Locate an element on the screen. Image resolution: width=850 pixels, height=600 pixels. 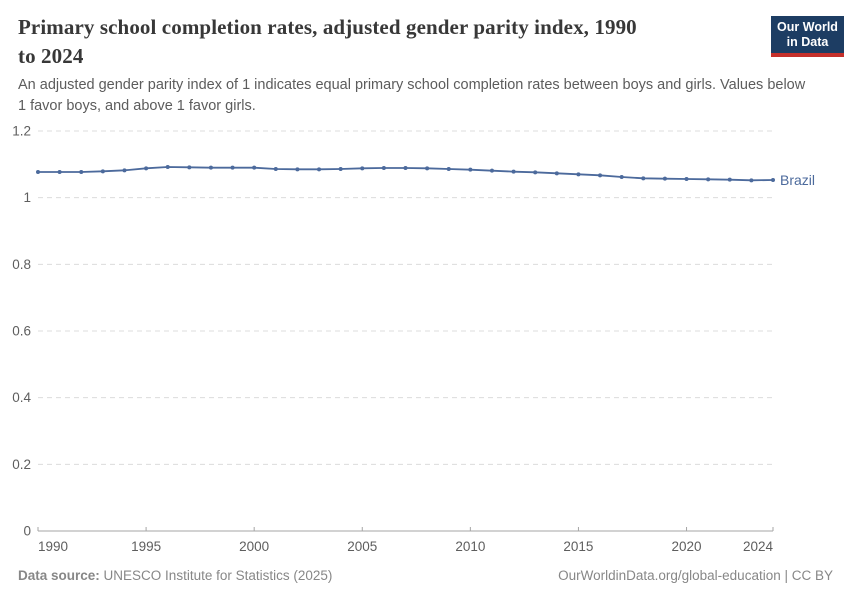
x-tick-label: 2015 is located at coordinates (578, 546).